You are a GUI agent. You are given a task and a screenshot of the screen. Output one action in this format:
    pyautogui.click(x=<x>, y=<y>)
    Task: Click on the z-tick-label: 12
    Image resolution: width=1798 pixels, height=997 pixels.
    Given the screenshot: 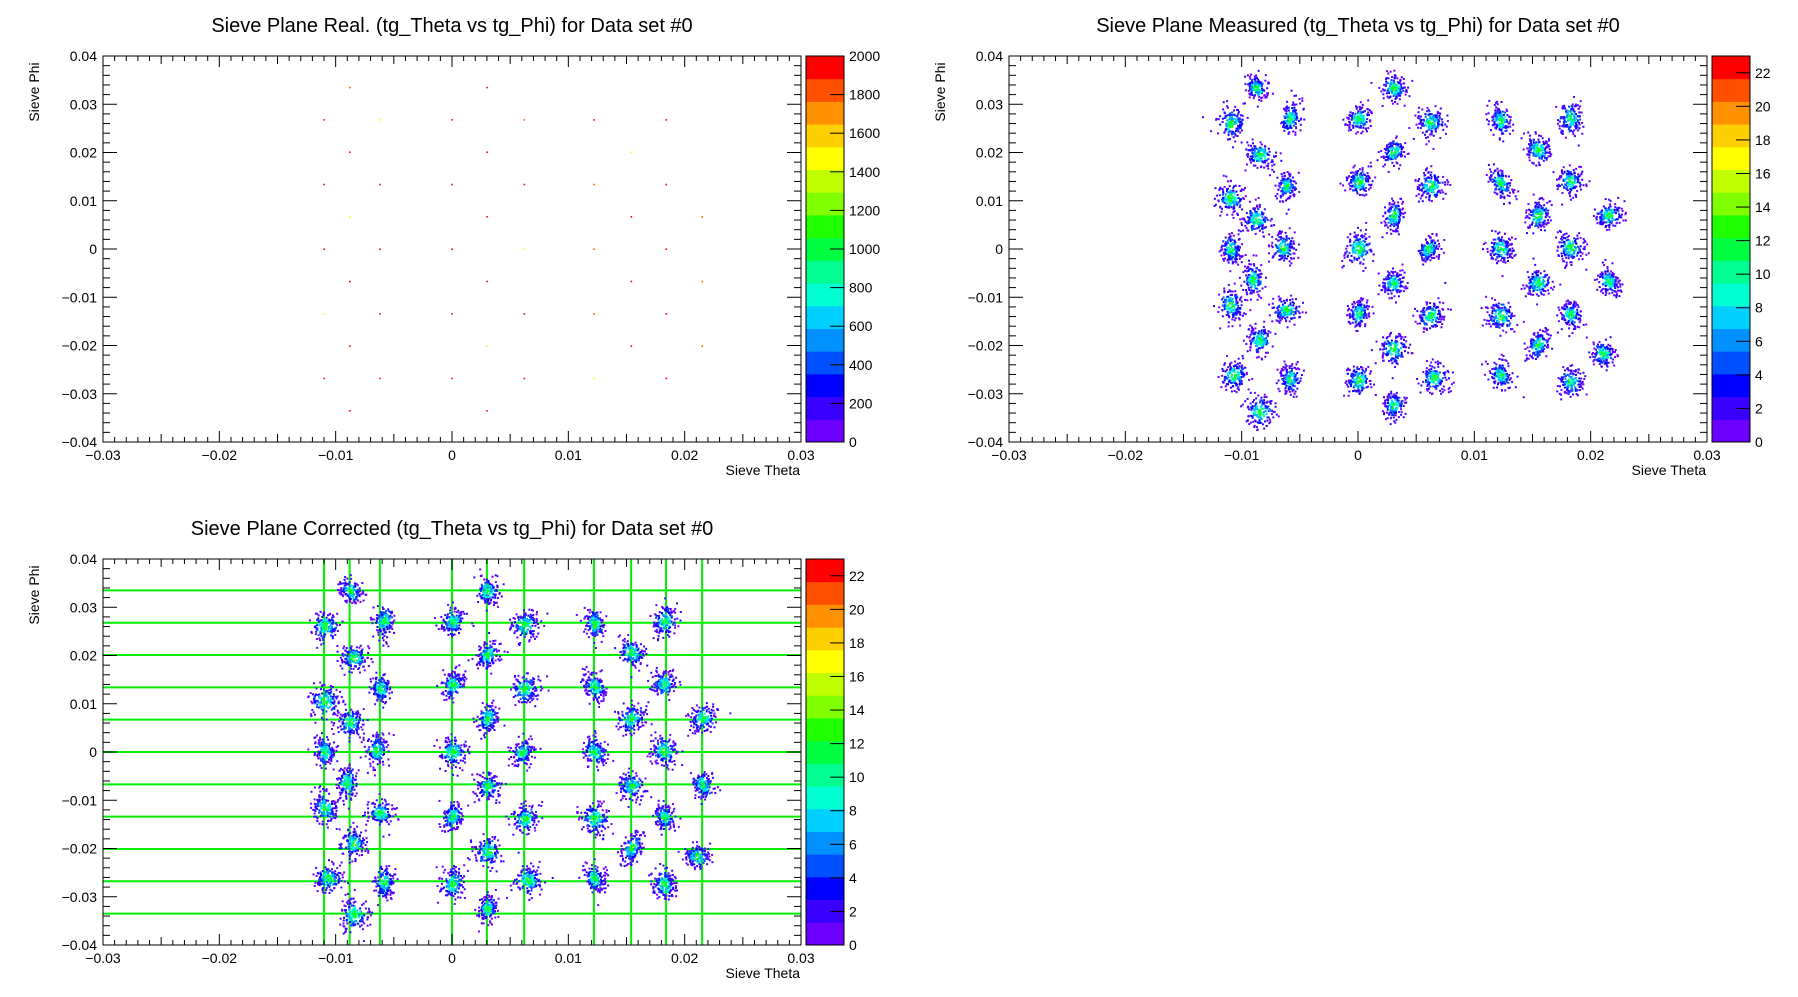 What is the action you would take?
    pyautogui.click(x=1763, y=241)
    